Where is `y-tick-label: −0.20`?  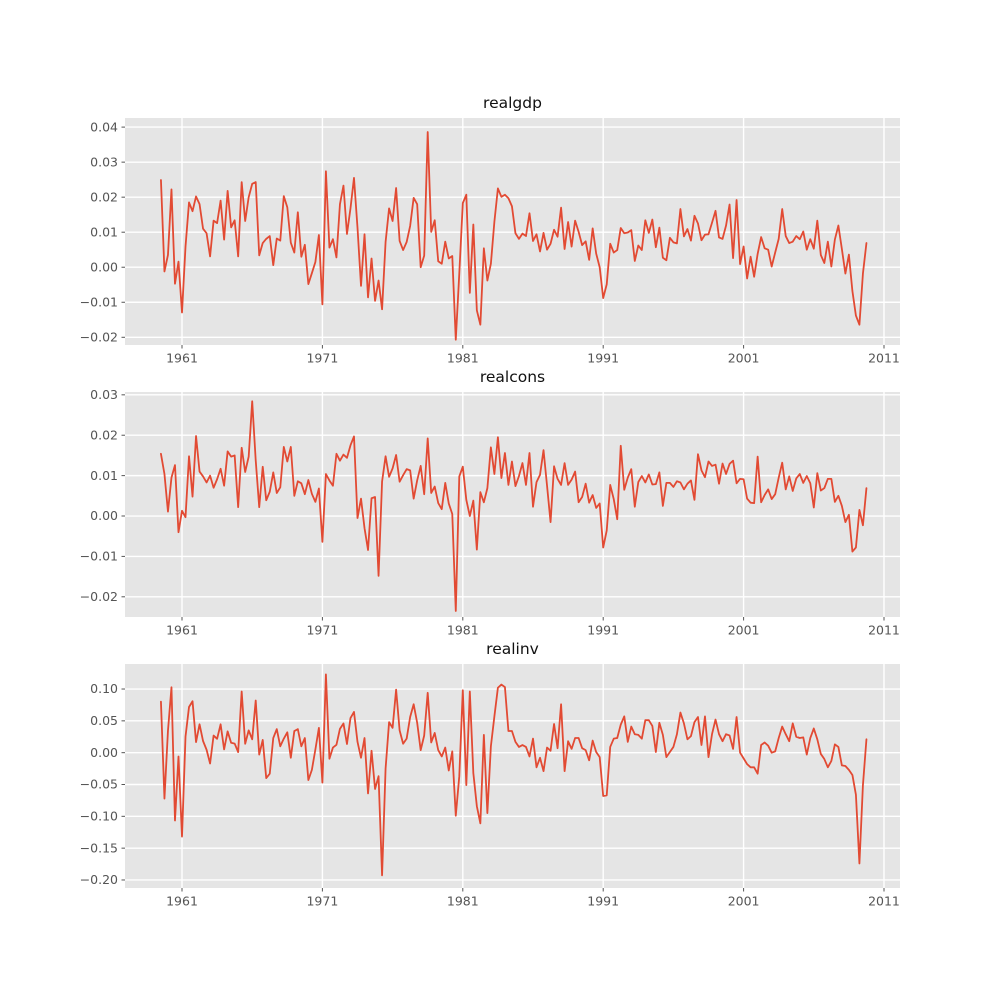 y-tick-label: −0.20 is located at coordinates (99, 879).